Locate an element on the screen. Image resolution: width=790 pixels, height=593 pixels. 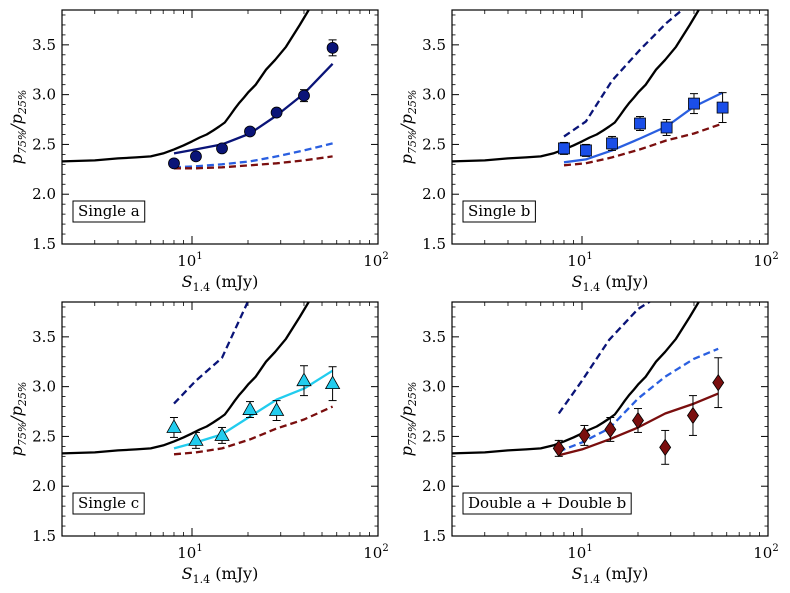
panel-label: Double a + Double b is located at coordinates (547, 503).